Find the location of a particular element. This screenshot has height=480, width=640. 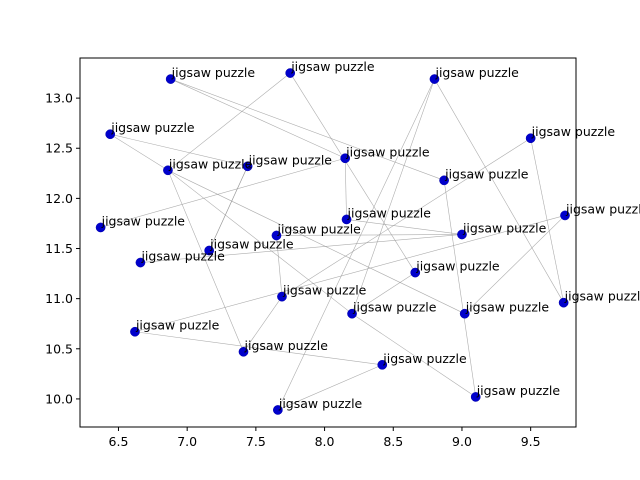

x-tick-label: 8.0 is located at coordinates (325, 441).